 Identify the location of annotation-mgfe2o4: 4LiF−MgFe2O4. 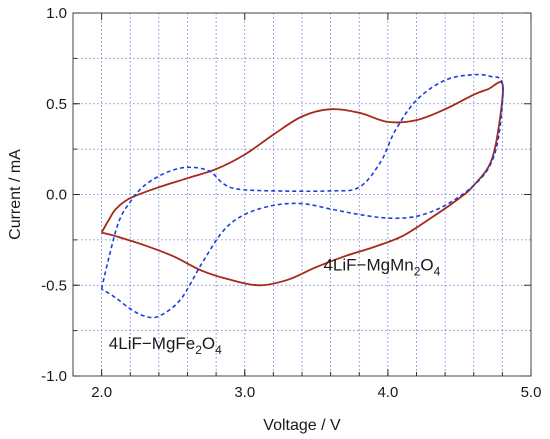
(165, 345).